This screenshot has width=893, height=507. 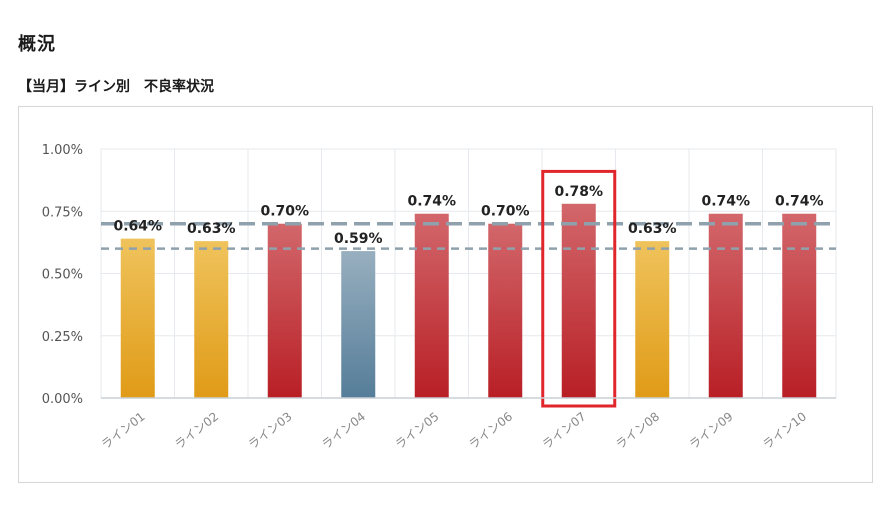 What do you see at coordinates (37, 44) in the screenshot?
I see `page-title: 概況` at bounding box center [37, 44].